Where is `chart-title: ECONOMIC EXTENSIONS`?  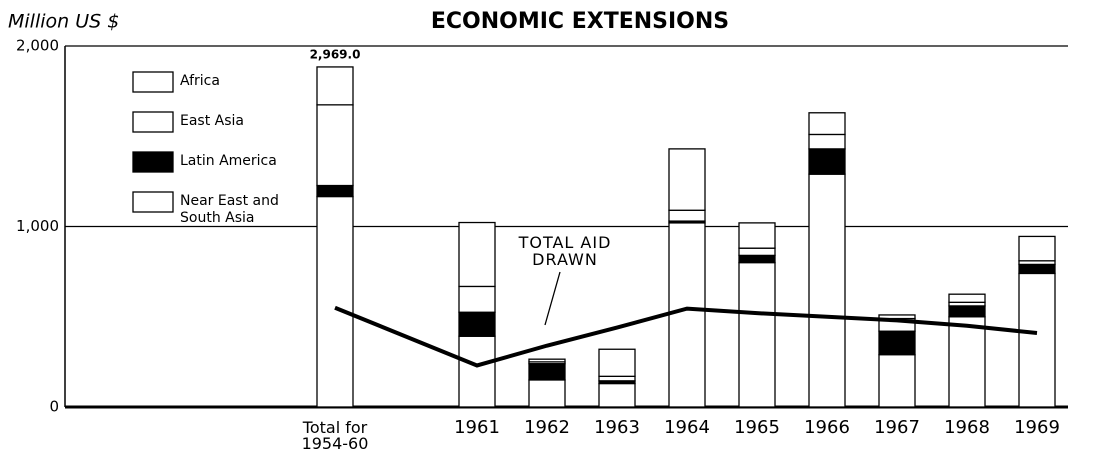
chart-title: ECONOMIC EXTENSIONS is located at coordinates (580, 21).